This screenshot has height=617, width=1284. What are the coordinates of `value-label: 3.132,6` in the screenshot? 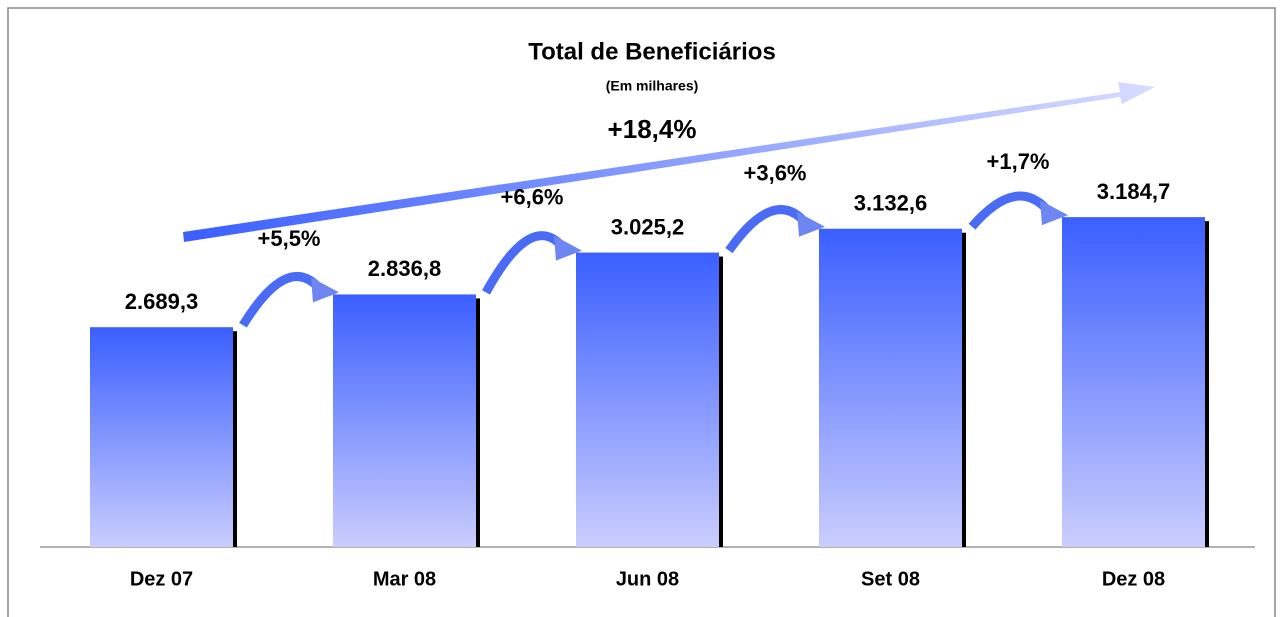 It's located at (890, 203).